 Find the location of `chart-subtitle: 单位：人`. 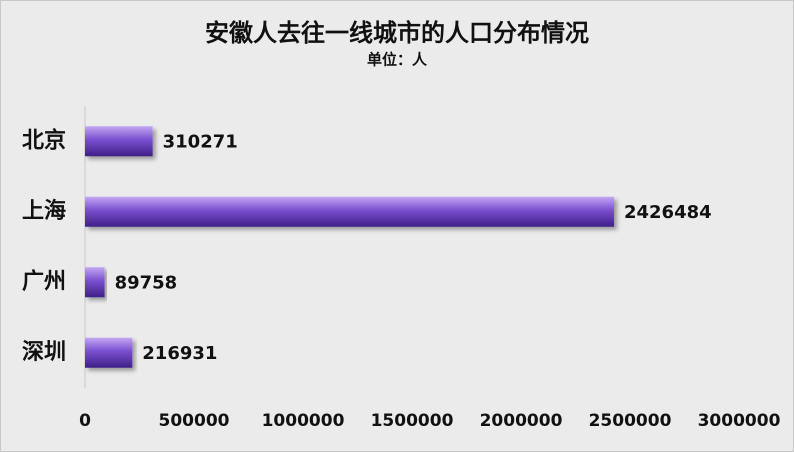

chart-subtitle: 单位：人 is located at coordinates (397, 60).